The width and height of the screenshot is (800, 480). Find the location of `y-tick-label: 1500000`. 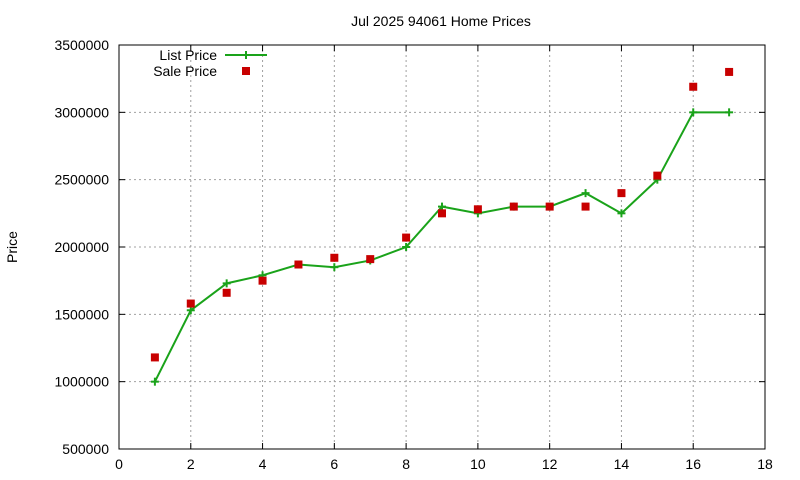

y-tick-label: 1500000 is located at coordinates (81, 314).